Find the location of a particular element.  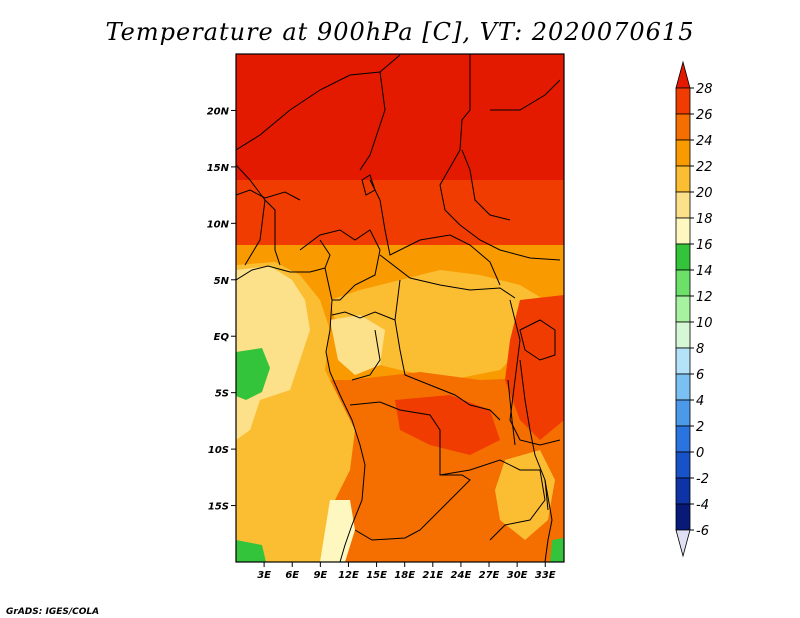

temp-region-congo is located at coordinates (437, 325).